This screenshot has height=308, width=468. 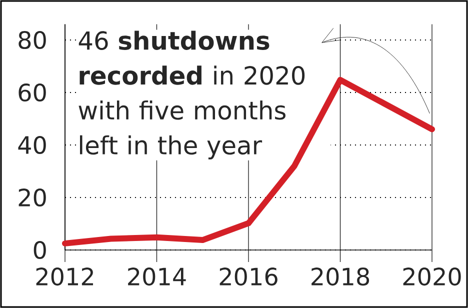 What do you see at coordinates (32, 92) in the screenshot?
I see `y-tick-label: 60` at bounding box center [32, 92].